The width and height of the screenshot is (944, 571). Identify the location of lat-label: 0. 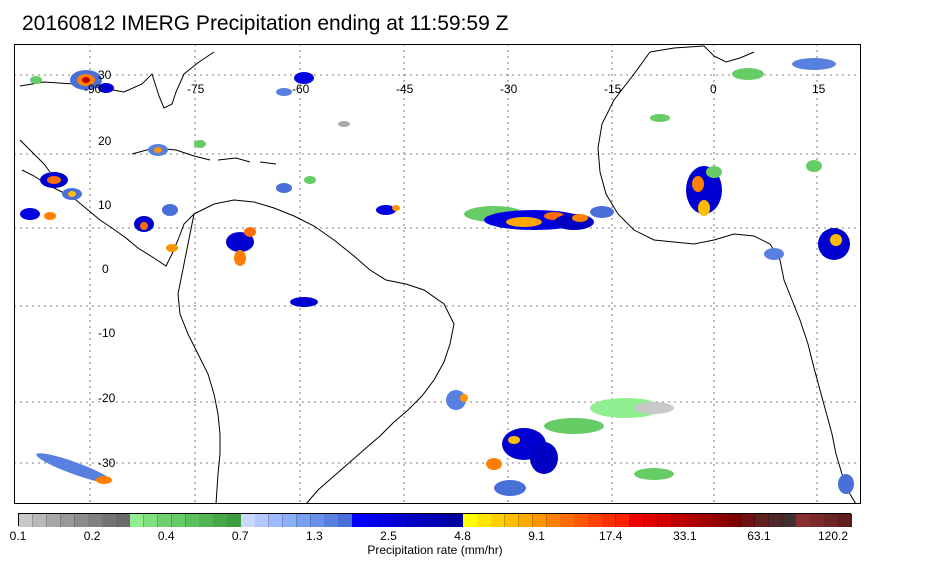
(105, 269).